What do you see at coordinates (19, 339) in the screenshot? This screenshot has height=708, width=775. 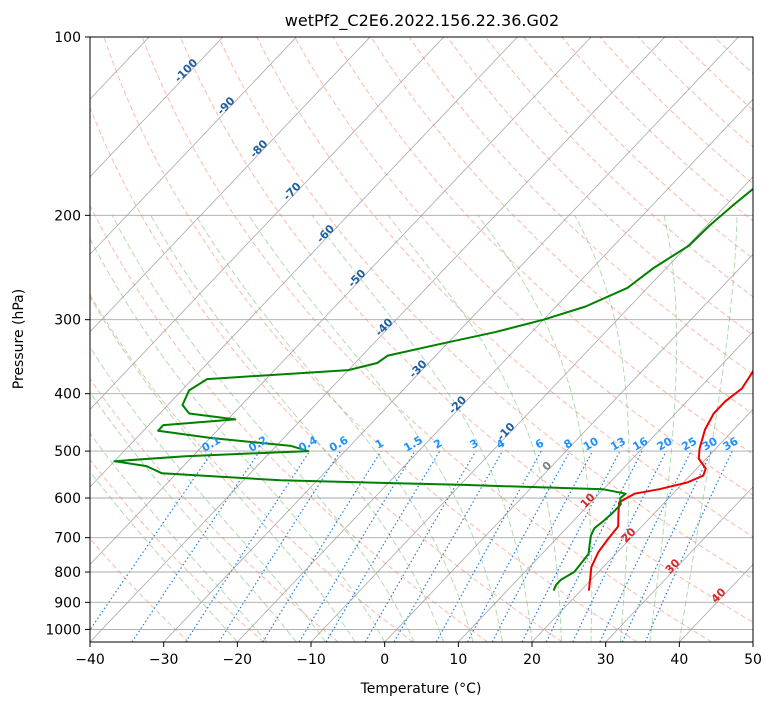 I see `y-axis-label: Pressure (hPa)` at bounding box center [19, 339].